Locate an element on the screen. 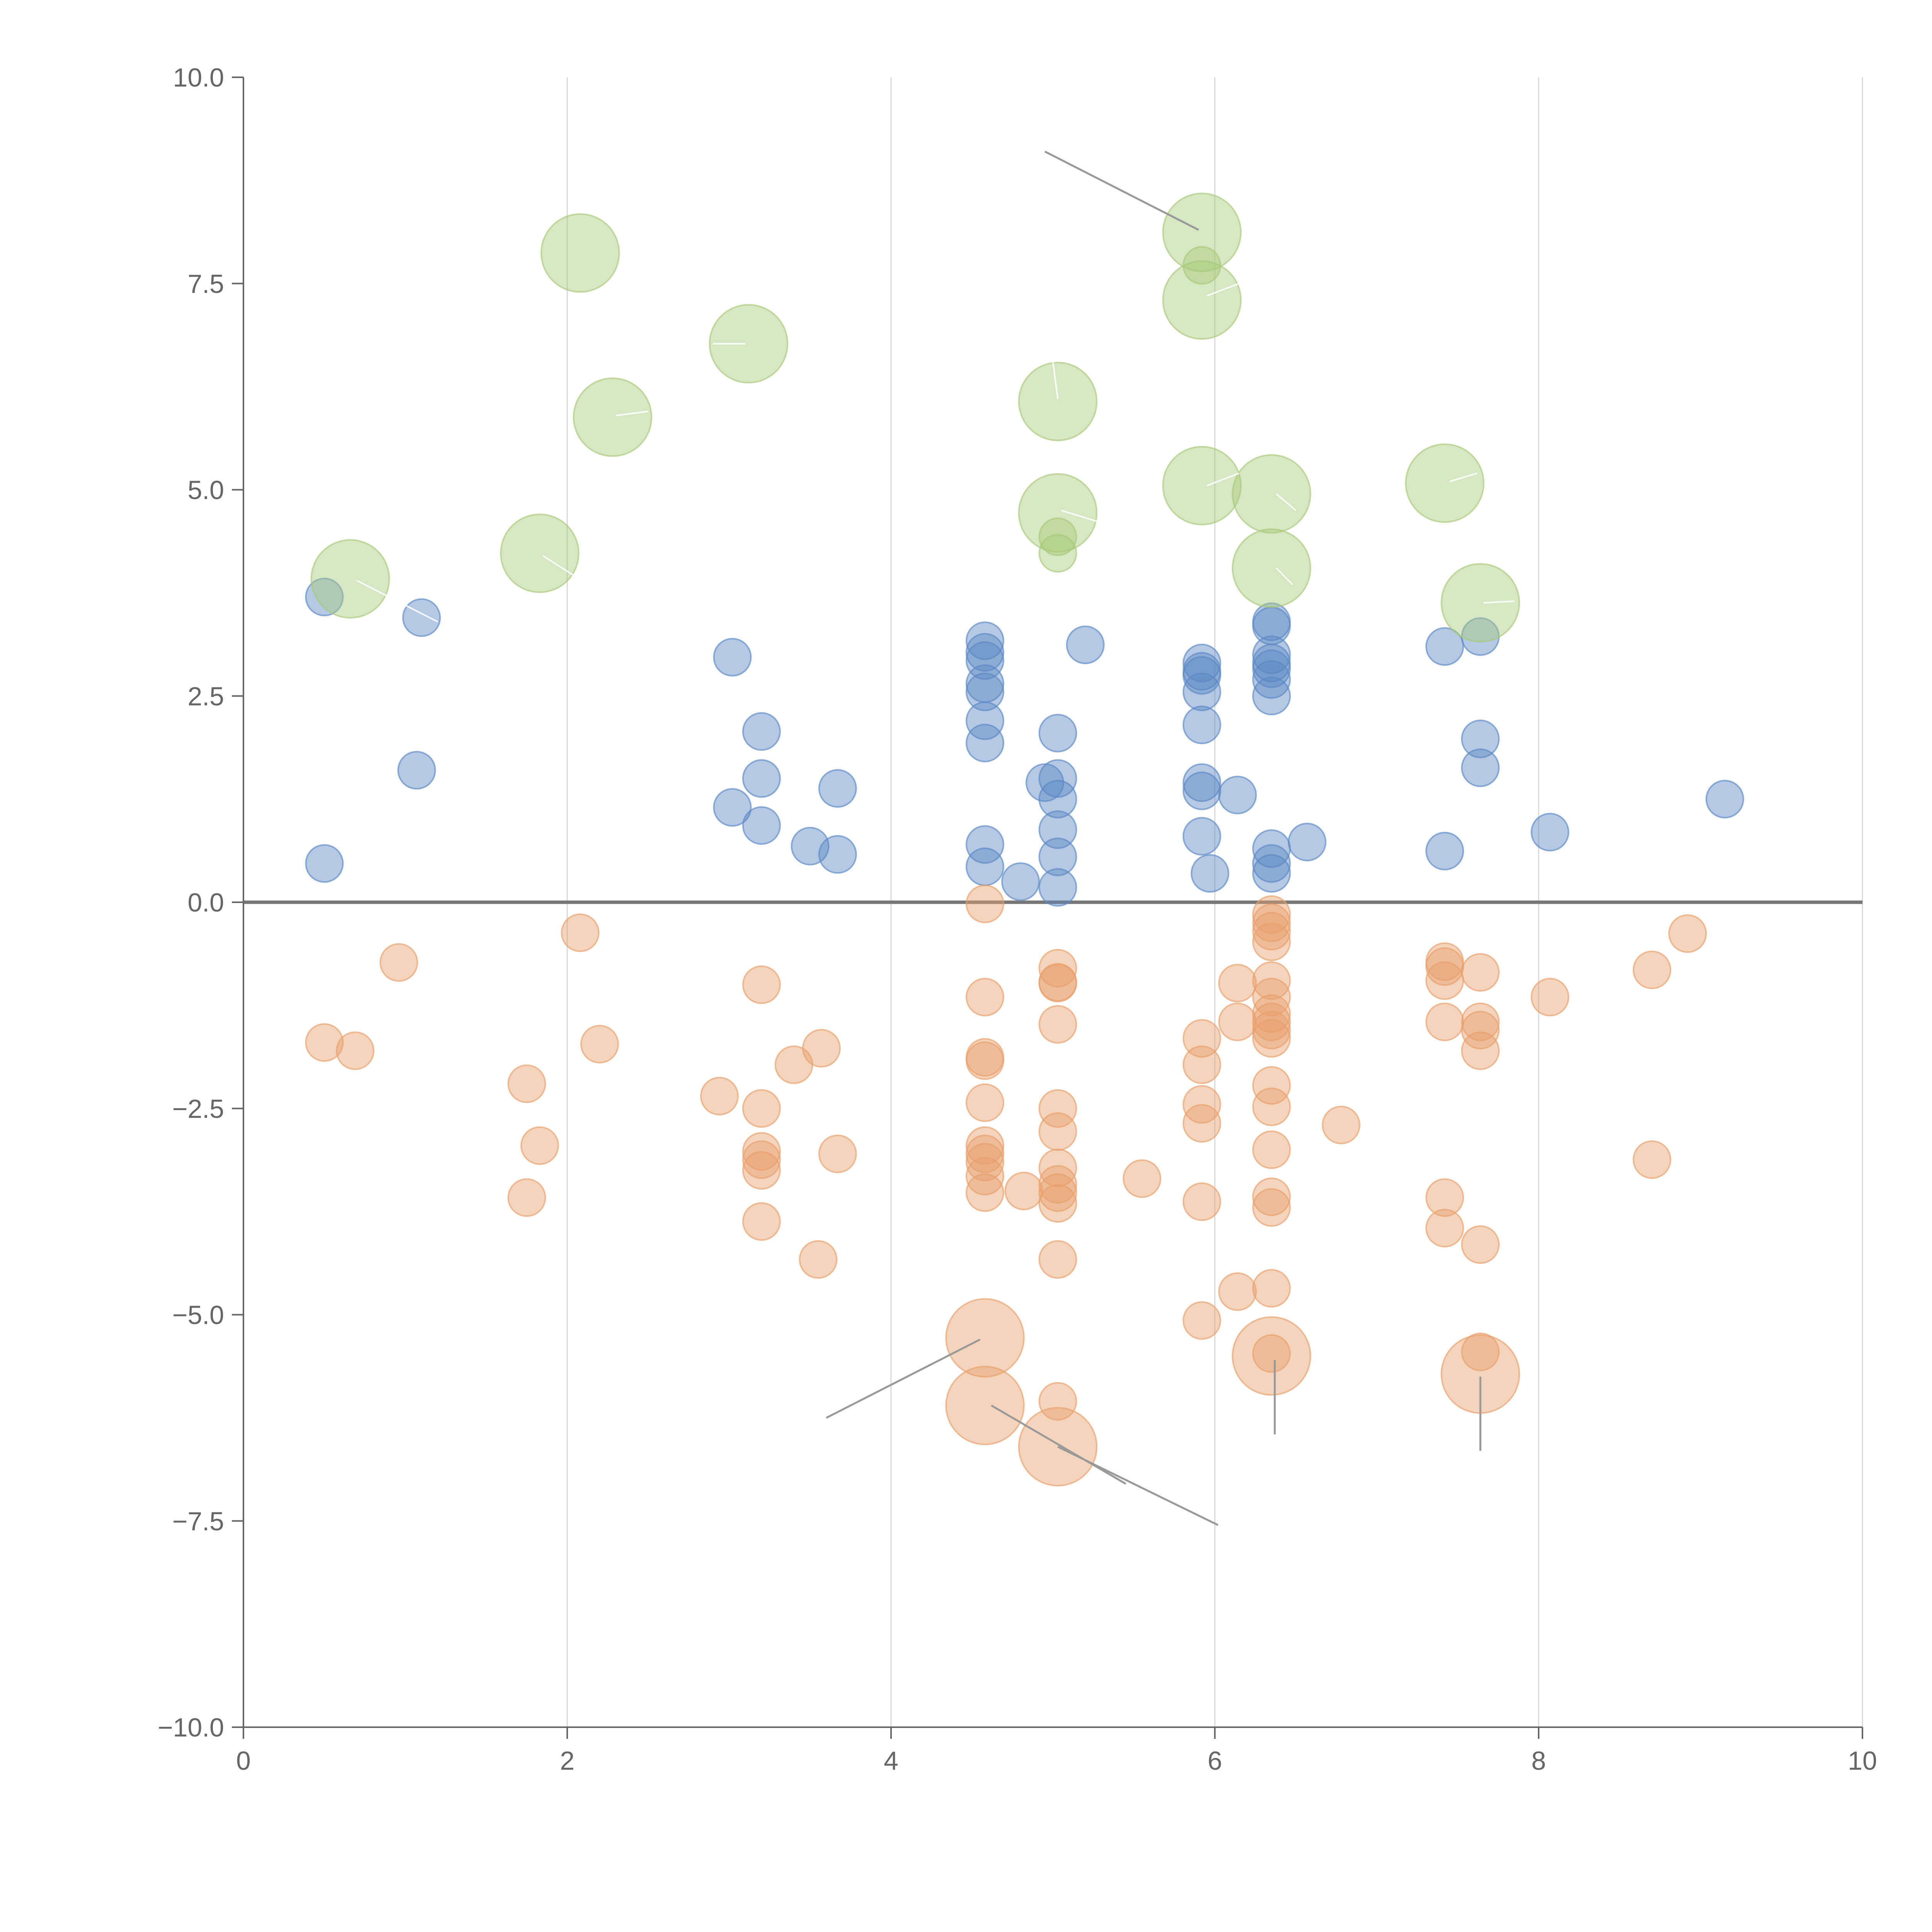  annotation-label-r: R is located at coordinates (934, 1402).